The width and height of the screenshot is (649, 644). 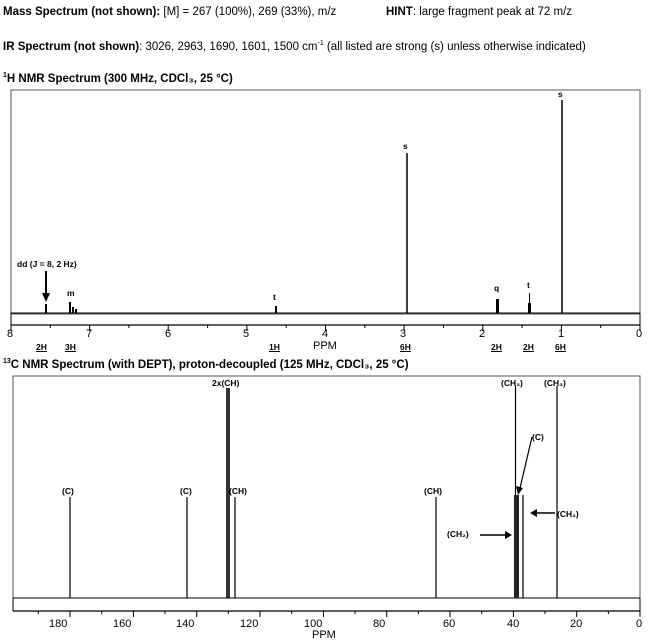 What do you see at coordinates (496, 347) in the screenshot?
I see `integration-2h-b: 2H` at bounding box center [496, 347].